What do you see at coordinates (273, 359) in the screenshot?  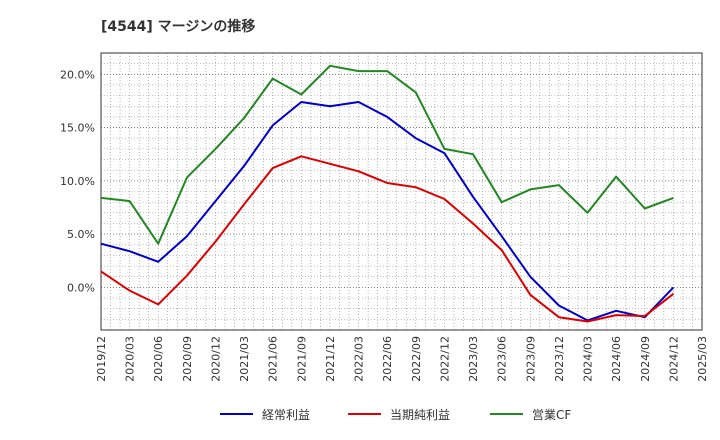 I see `x-tick-label: 2021/06` at bounding box center [273, 359].